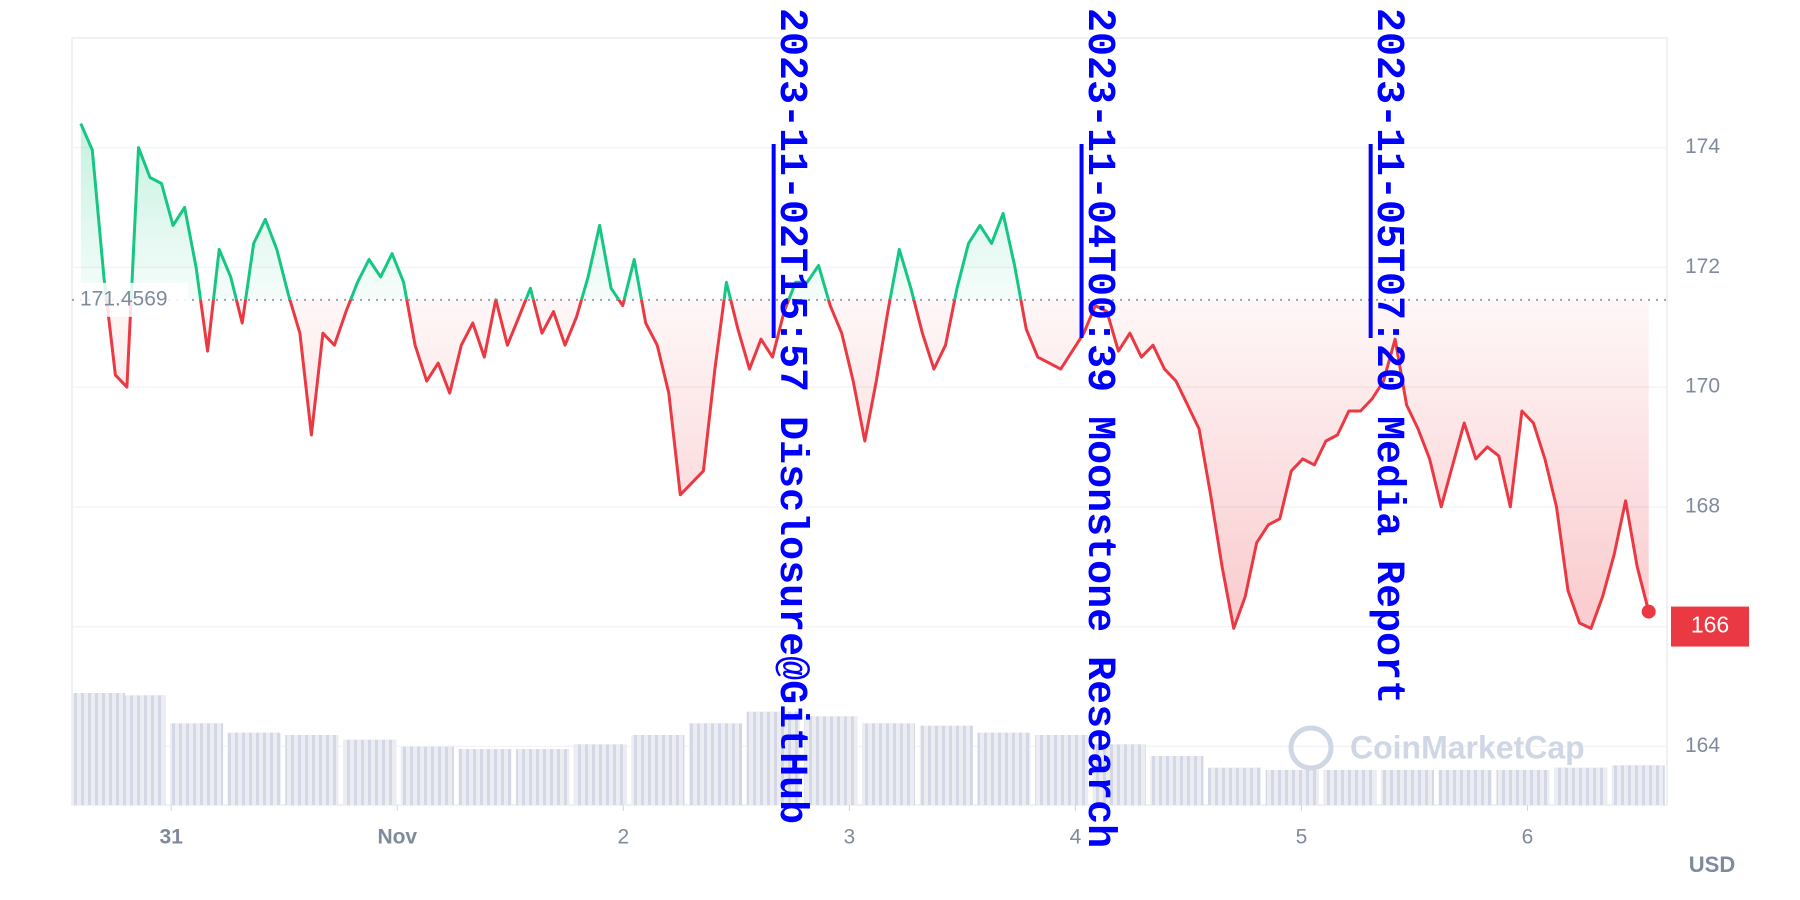 Image resolution: width=1800 pixels, height=900 pixels. I want to click on price-tag: 166, so click(1710, 625).